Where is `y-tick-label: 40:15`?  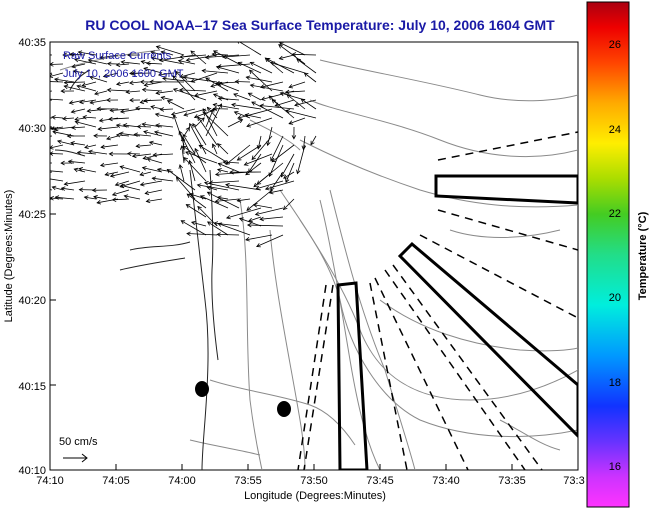 y-tick-label: 40:15 is located at coordinates (32, 387).